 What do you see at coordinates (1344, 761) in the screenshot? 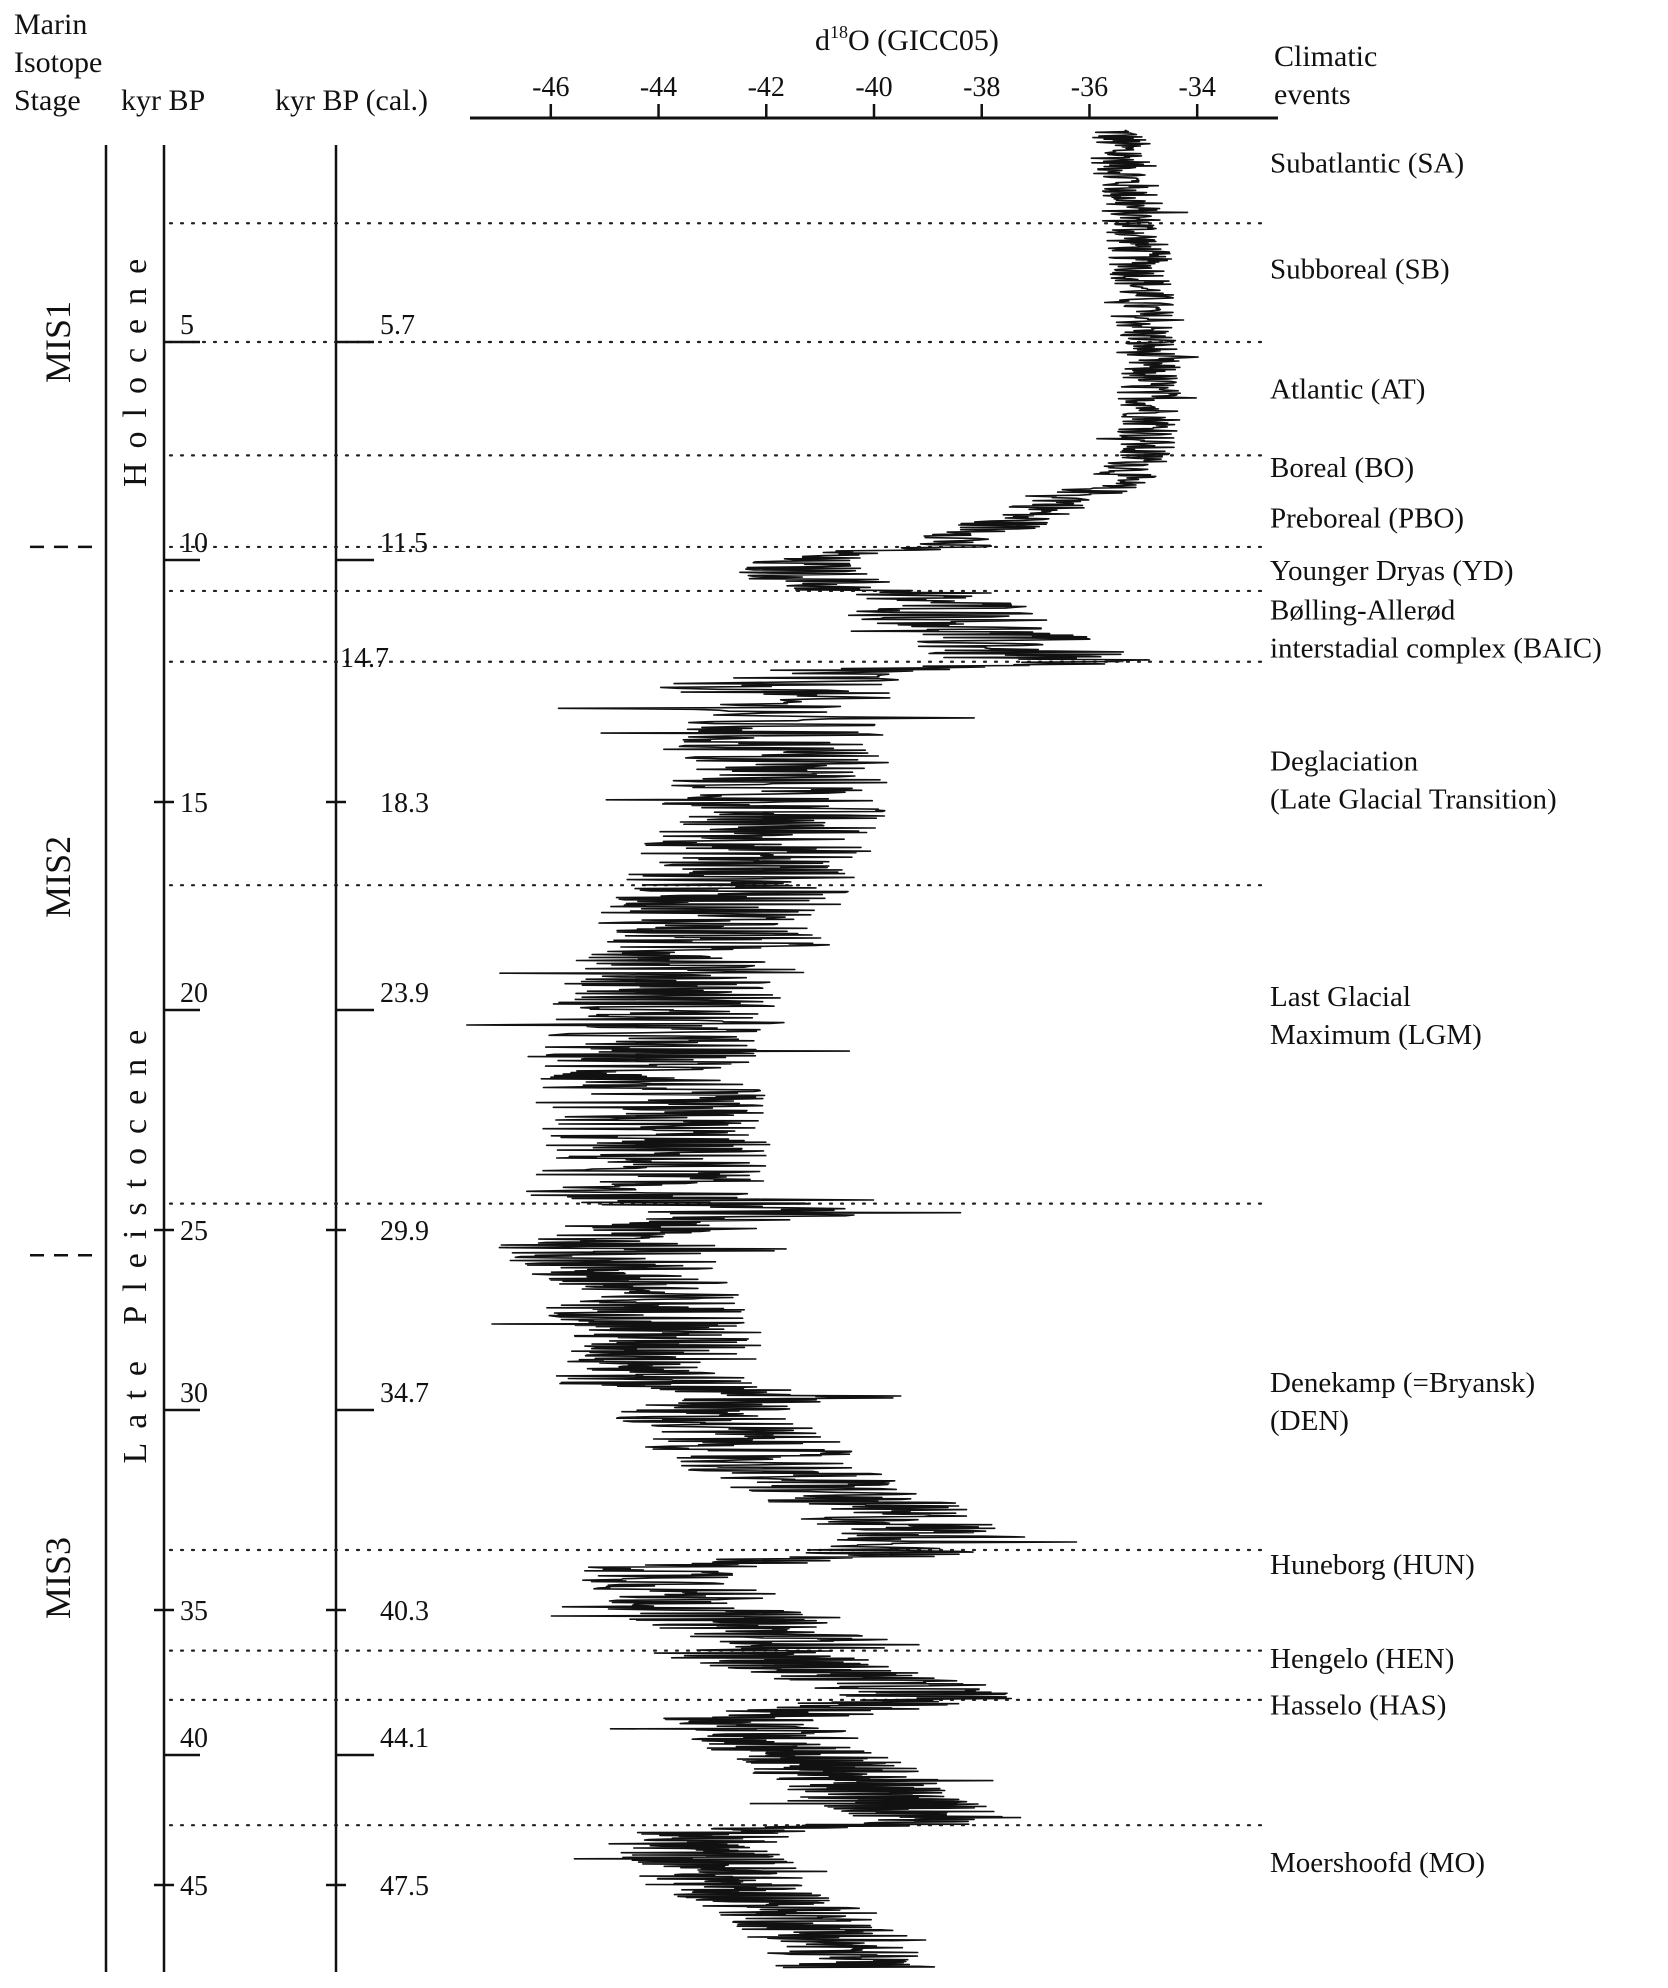
I see `event-label-line: Deglaciation` at bounding box center [1344, 761].